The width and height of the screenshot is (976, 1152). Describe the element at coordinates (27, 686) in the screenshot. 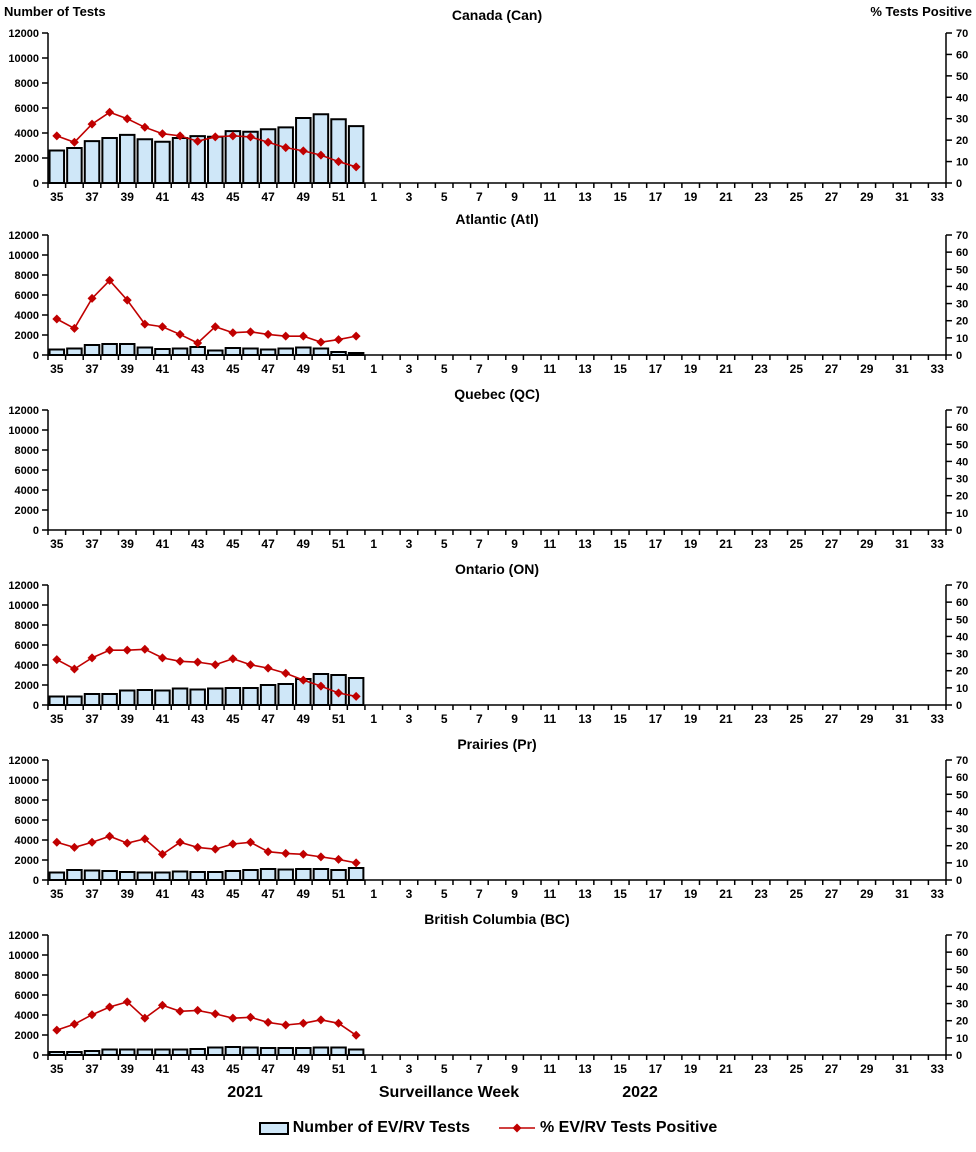

I see `svg-text: 2000` at that location.